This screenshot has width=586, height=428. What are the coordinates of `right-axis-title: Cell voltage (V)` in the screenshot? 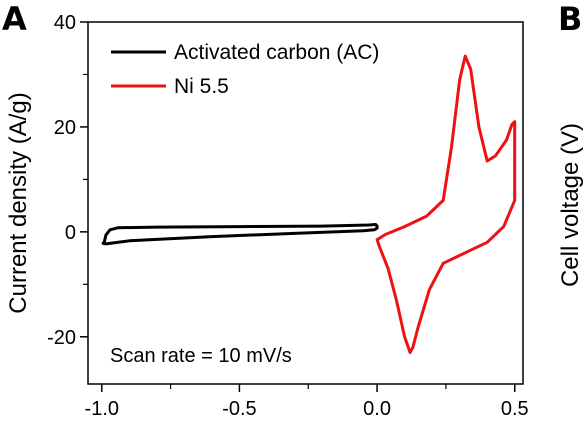 It's located at (570, 205).